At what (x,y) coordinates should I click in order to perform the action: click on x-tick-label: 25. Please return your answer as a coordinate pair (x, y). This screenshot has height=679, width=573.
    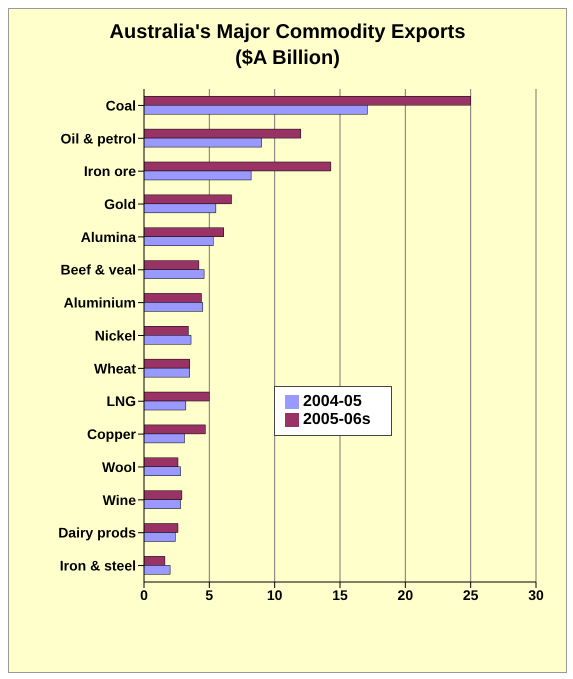
    Looking at the image, I should click on (470, 594).